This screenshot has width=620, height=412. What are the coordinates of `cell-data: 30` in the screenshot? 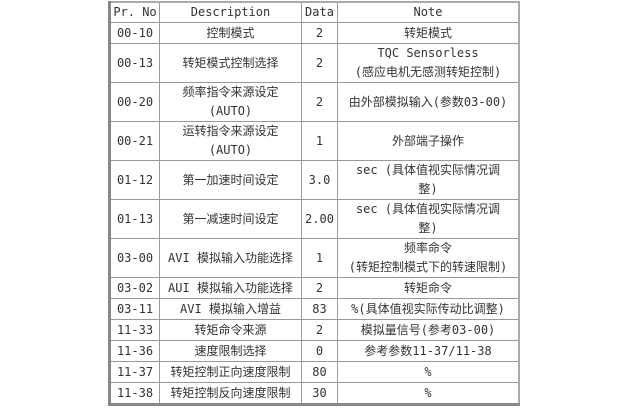 It's located at (319, 393).